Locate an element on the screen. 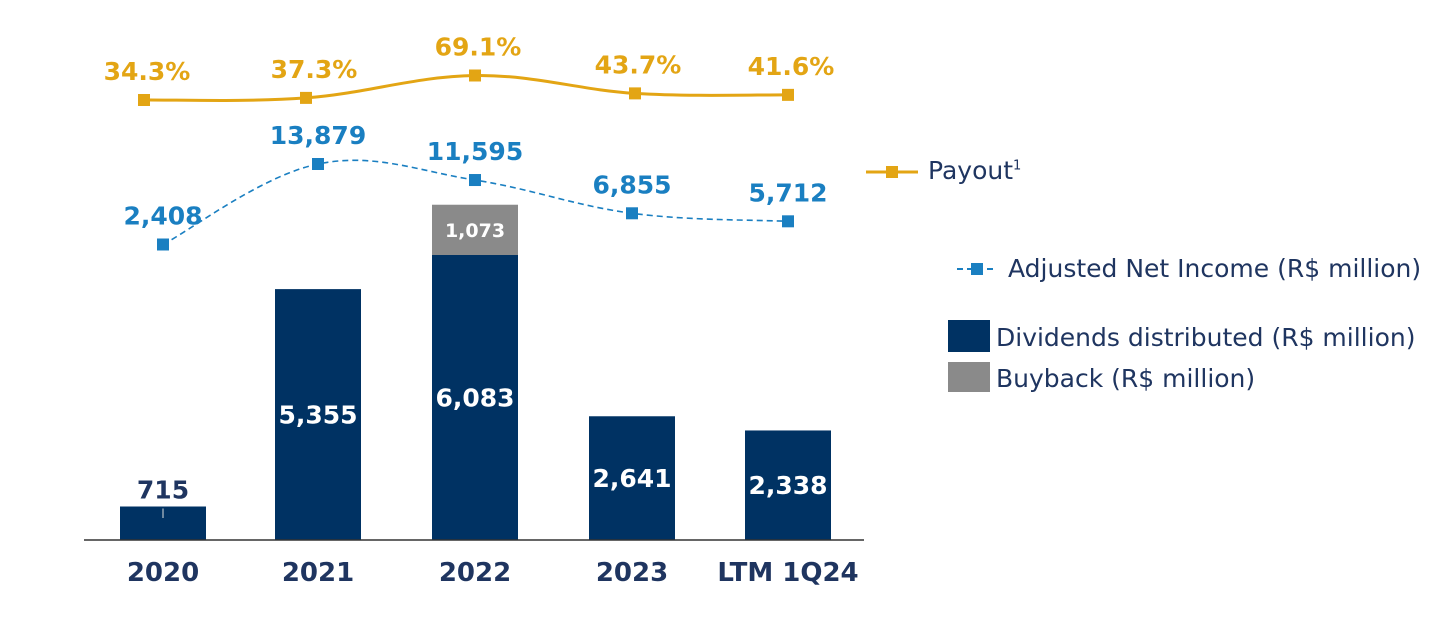 This screenshot has width=1456, height=631. payout-point-2020 is located at coordinates (144, 100).